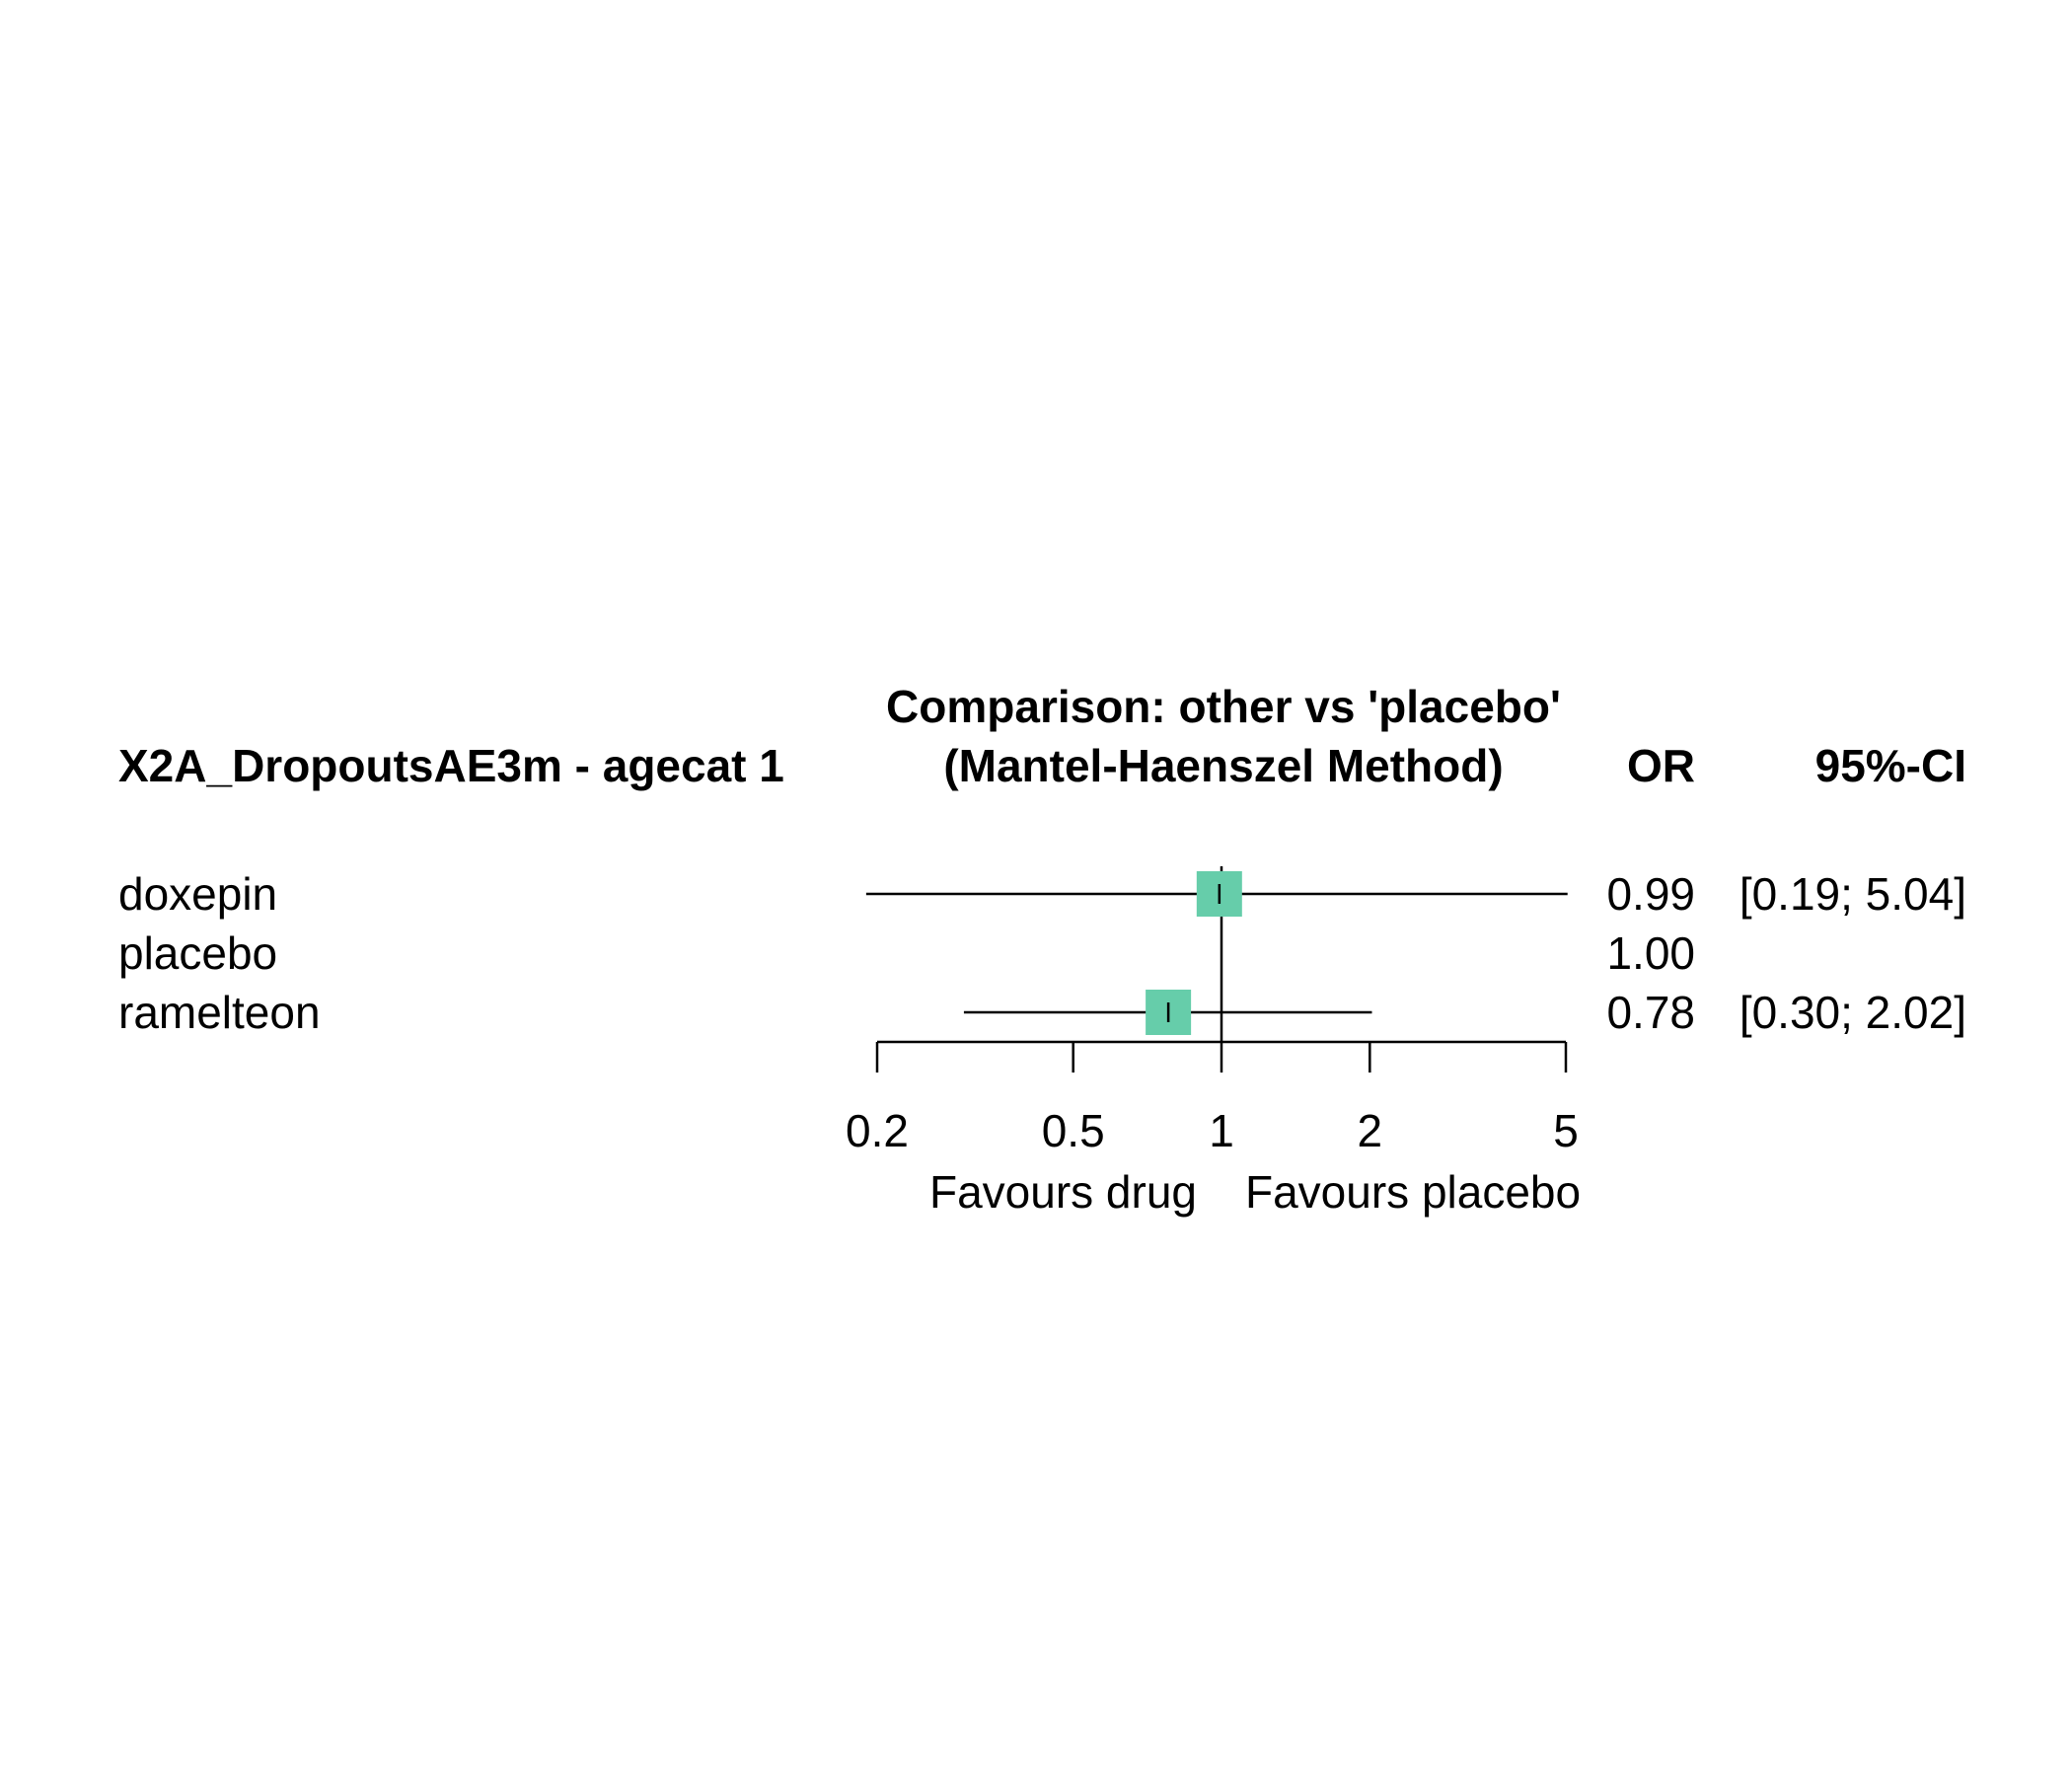 Image resolution: width=2072 pixels, height=1776 pixels. I want to click on axis-tick-label: 0.2, so click(877, 1130).